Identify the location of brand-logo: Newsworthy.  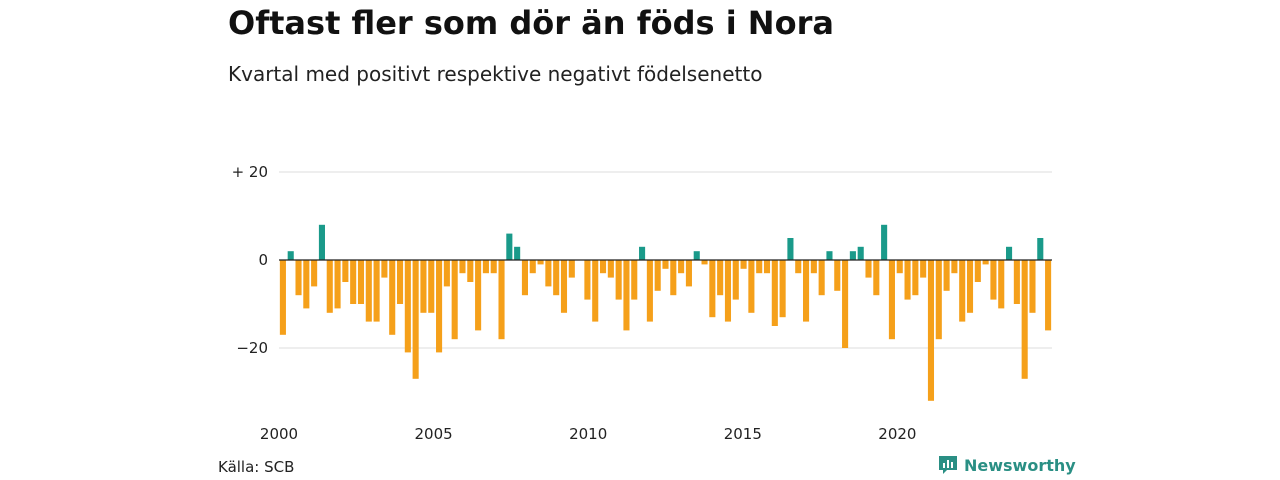
(1007, 465).